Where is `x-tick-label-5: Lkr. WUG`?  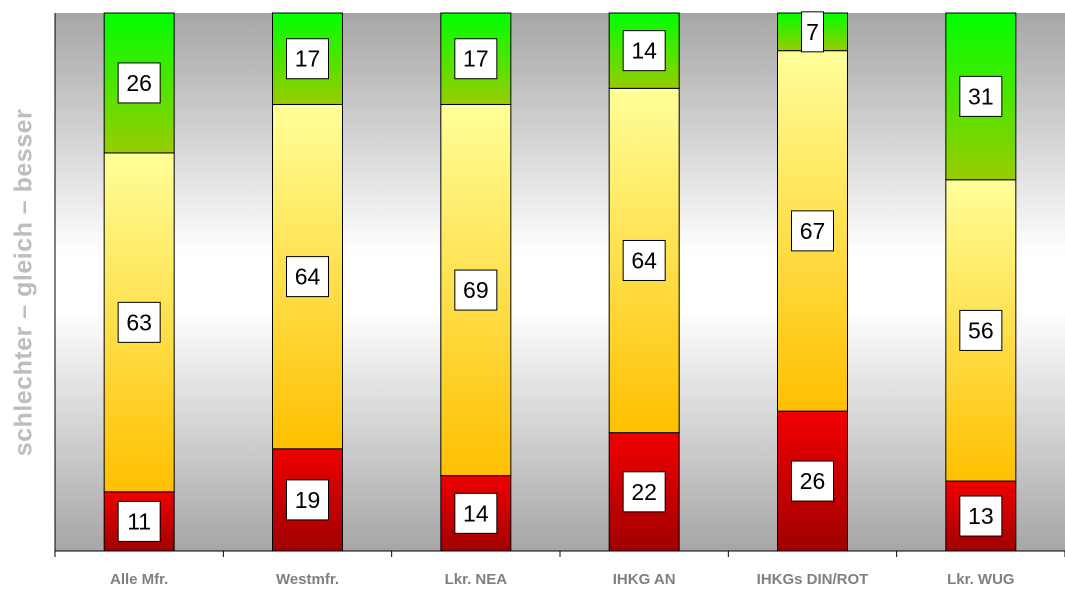
x-tick-label-5: Lkr. WUG is located at coordinates (981, 579).